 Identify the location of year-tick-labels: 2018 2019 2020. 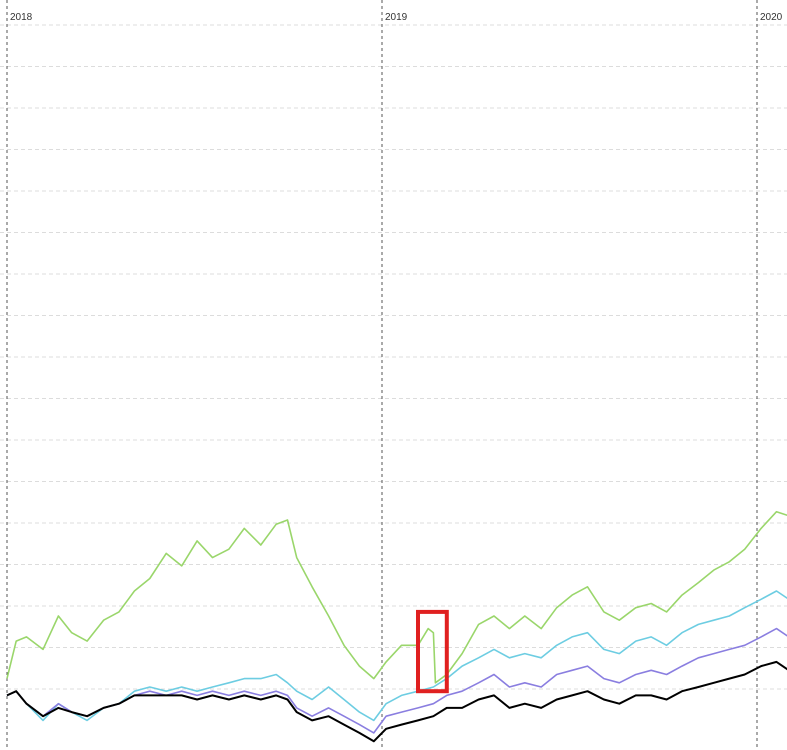
(396, 17).